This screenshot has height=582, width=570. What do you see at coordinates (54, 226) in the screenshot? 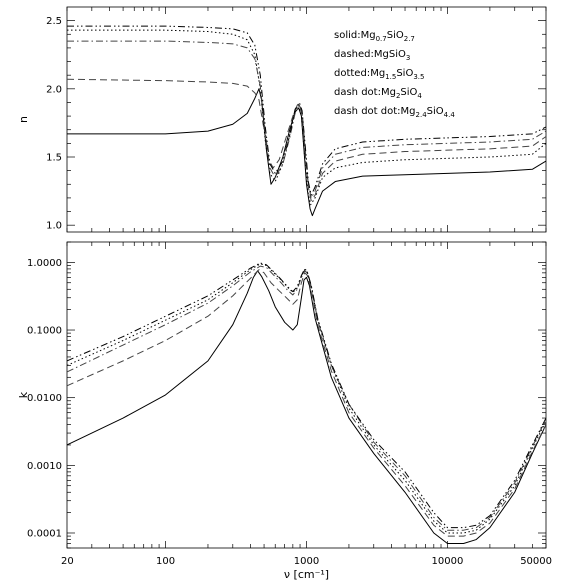
I see `y-tick-label: 1.0` at bounding box center [54, 226].